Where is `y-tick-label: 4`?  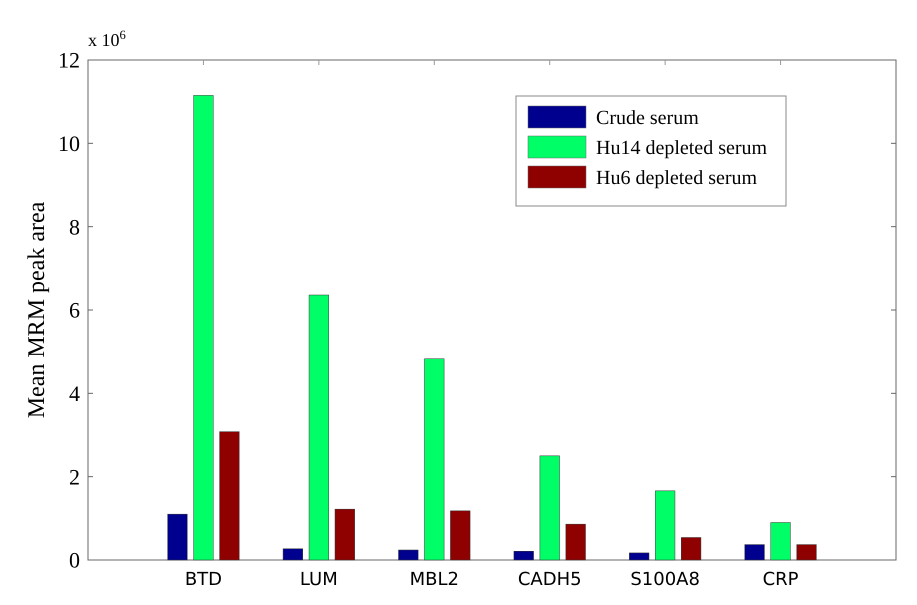 y-tick-label: 4 is located at coordinates (74, 393).